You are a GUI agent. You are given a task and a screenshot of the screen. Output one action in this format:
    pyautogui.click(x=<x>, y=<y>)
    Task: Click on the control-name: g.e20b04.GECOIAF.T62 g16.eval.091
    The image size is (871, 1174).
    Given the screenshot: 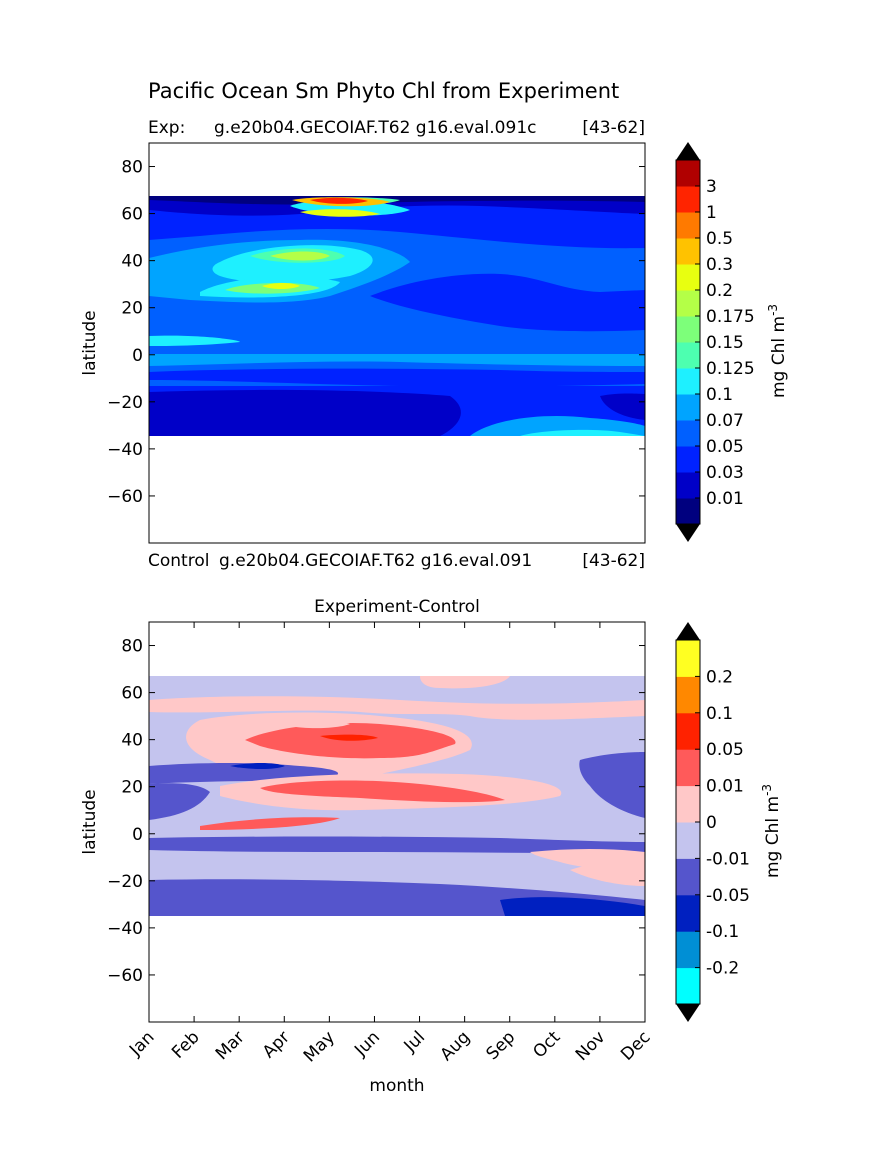 What is the action you would take?
    pyautogui.click(x=375, y=561)
    